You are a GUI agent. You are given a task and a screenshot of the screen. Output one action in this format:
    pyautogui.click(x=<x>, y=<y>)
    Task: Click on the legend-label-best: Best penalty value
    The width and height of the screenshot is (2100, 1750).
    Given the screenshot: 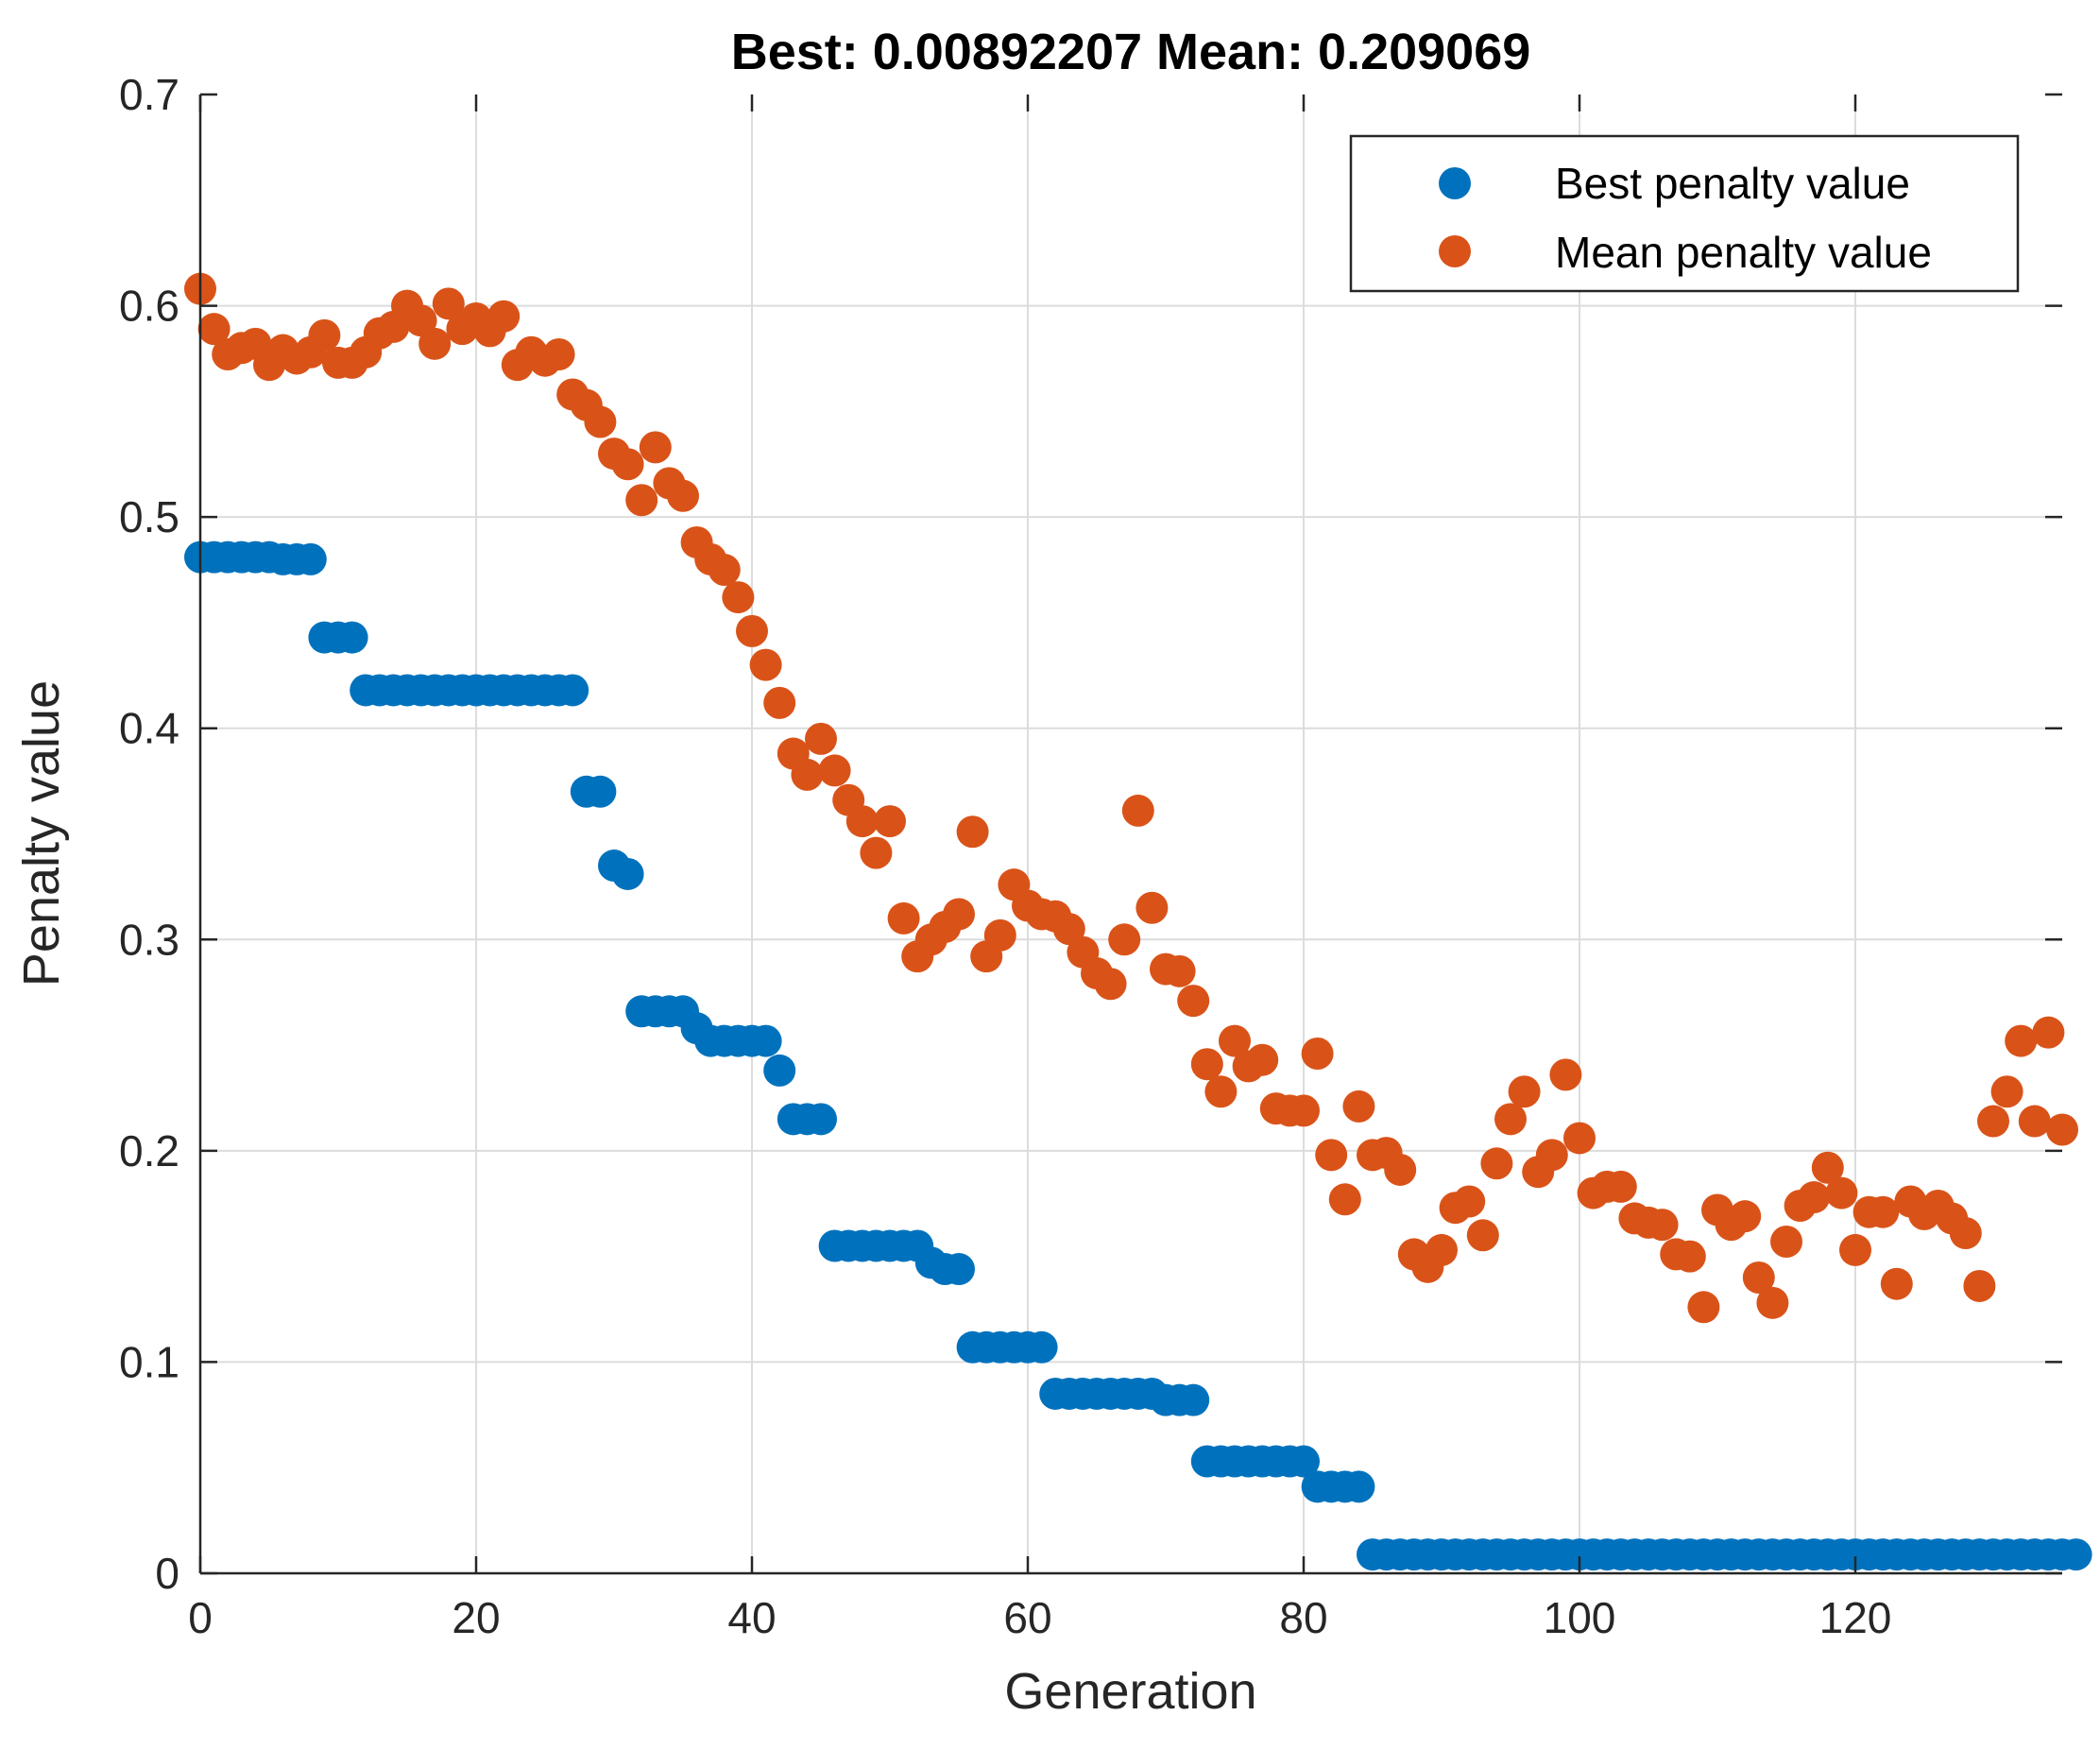 What is the action you would take?
    pyautogui.click(x=1732, y=183)
    